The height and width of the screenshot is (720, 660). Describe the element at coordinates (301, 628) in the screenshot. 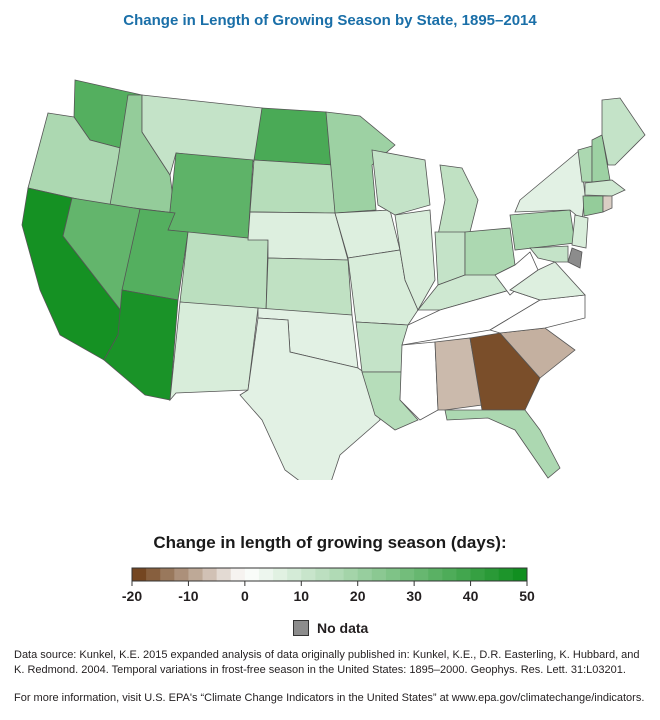

I see `no-data-swatch` at that location.